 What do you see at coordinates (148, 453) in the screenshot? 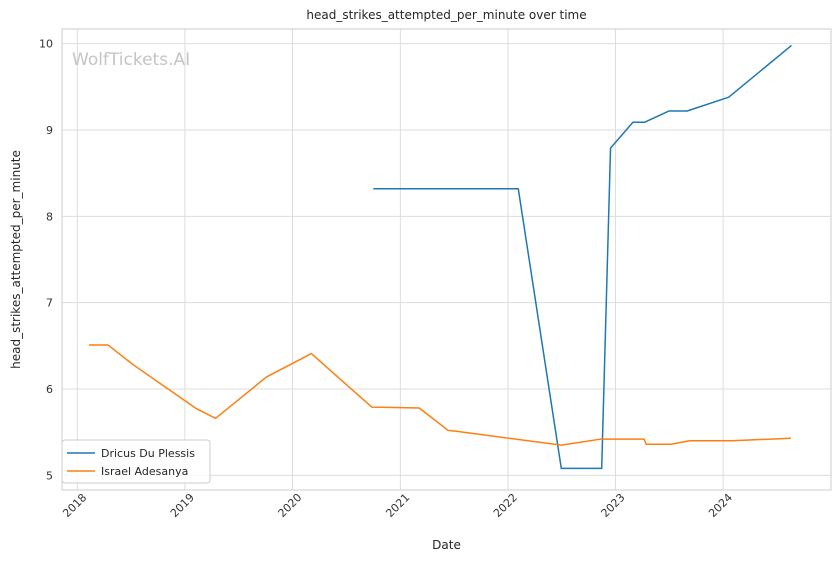
I see `legend-label-0: Dricus Du Plessis` at bounding box center [148, 453].